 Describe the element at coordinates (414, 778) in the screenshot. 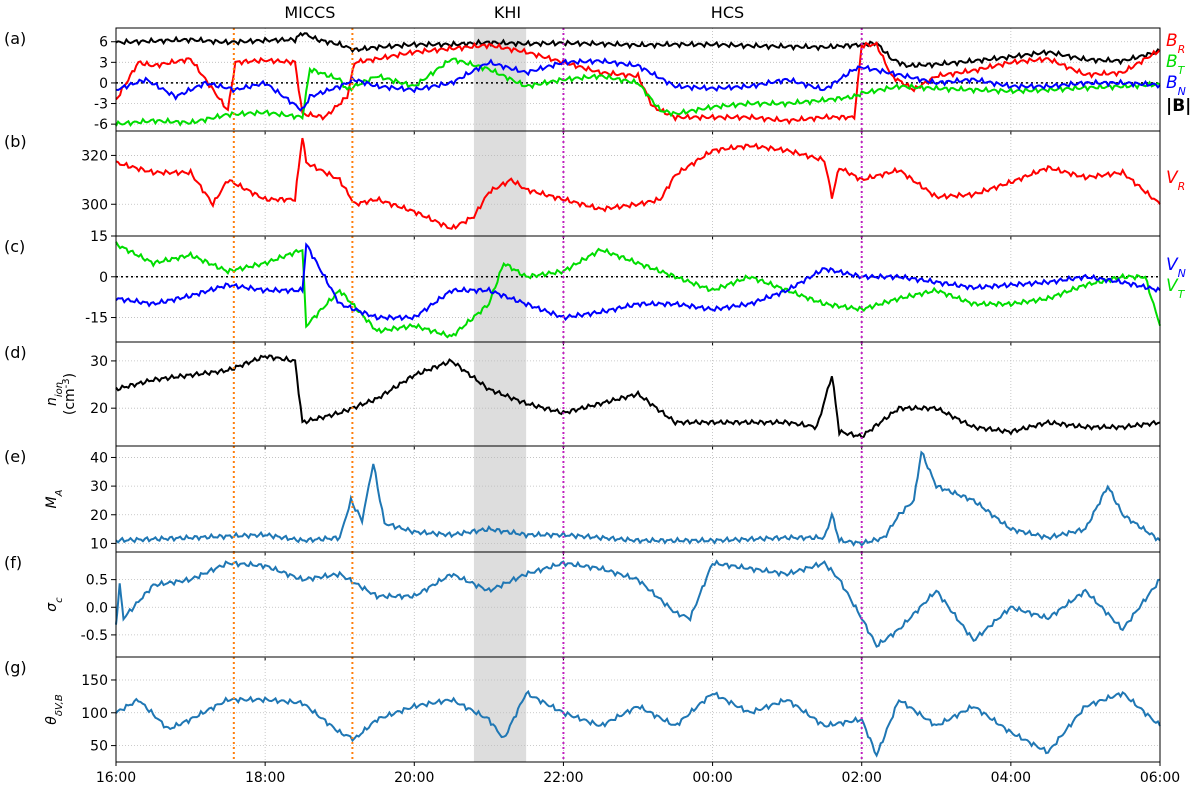

I see `x-tick-label: 20:00` at that location.